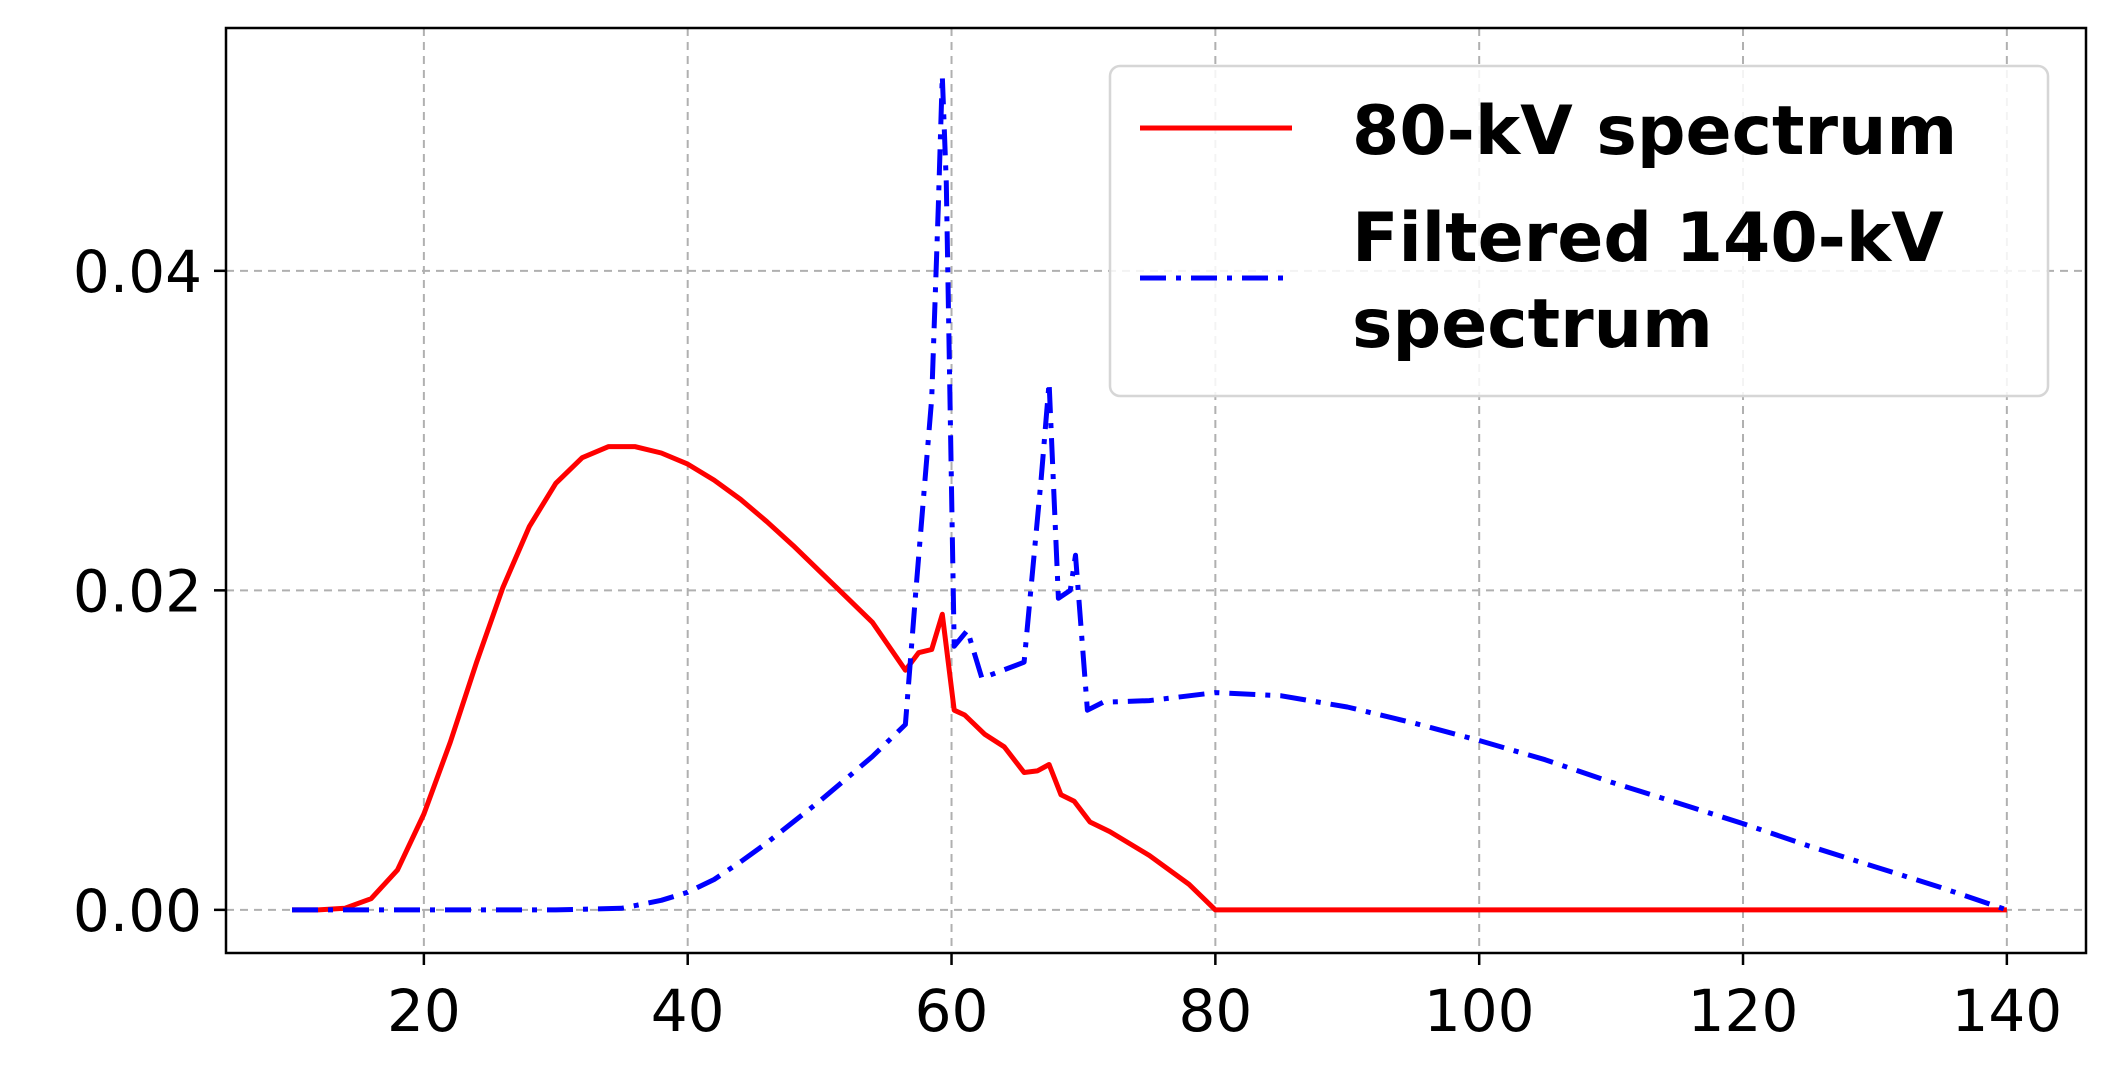  What do you see at coordinates (952, 1011) in the screenshot?
I see `x-tick-label: 60` at bounding box center [952, 1011].